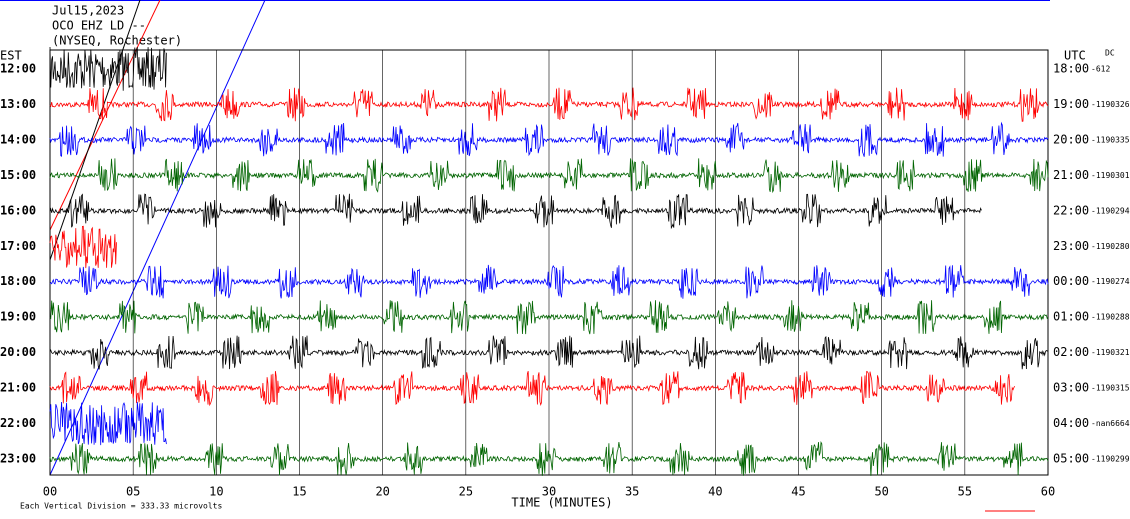 The image size is (1130, 519). I want to click on right-time: 19:00, so click(1071, 104).